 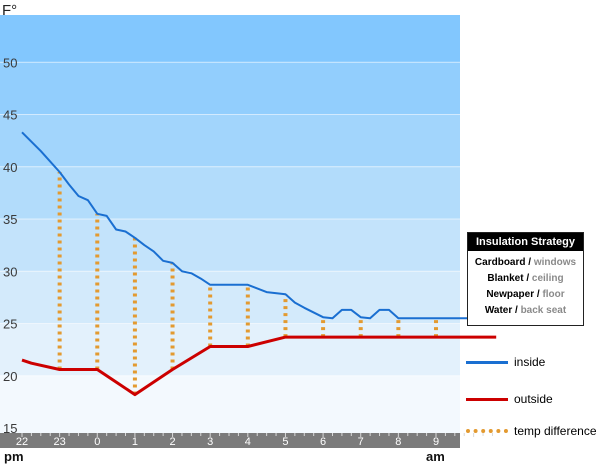 I want to click on y-tick-label: 30, so click(x=10, y=271).